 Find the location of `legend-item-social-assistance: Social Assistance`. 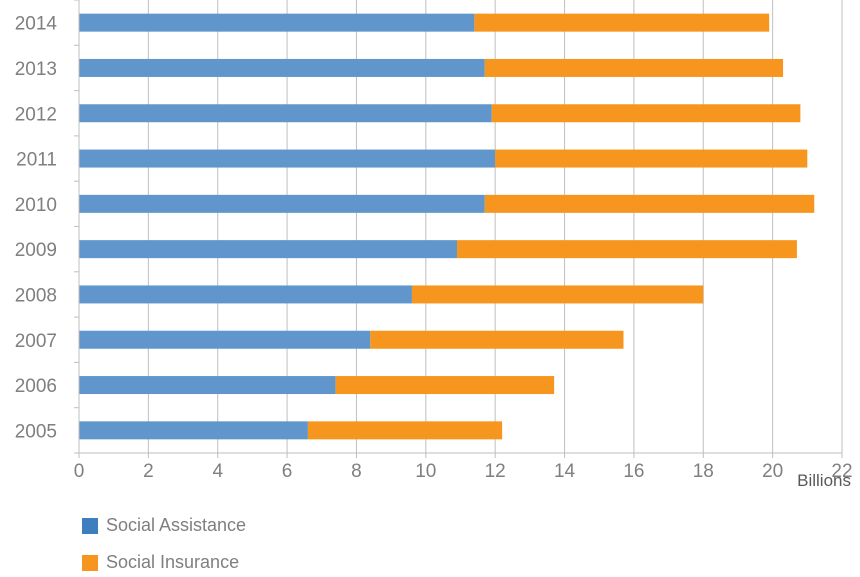

legend-item-social-assistance: Social Assistance is located at coordinates (164, 525).